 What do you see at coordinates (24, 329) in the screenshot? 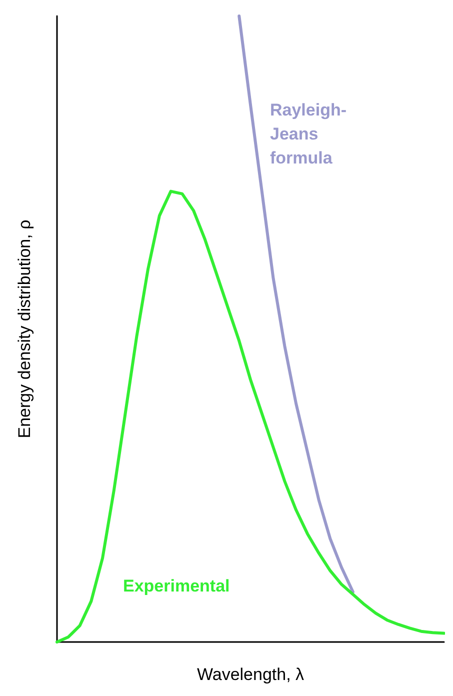
I see `y-axis-title: Energy density distribution, ρ` at bounding box center [24, 329].